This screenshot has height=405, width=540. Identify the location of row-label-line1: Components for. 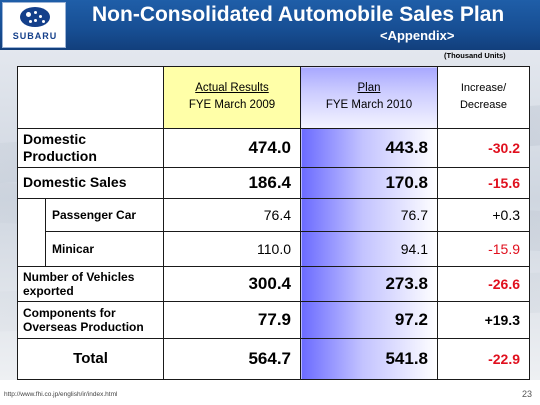
(69, 312).